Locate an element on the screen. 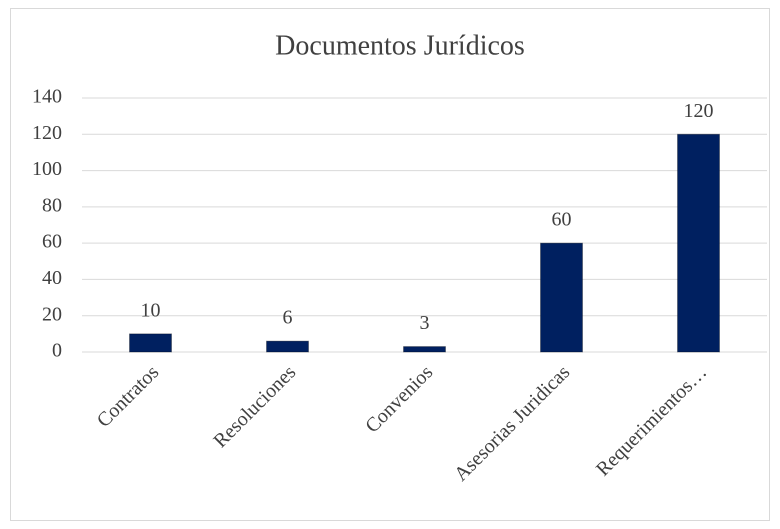 Image resolution: width=780 pixels, height=529 pixels. y-tick-label: 80 is located at coordinates (52, 205).